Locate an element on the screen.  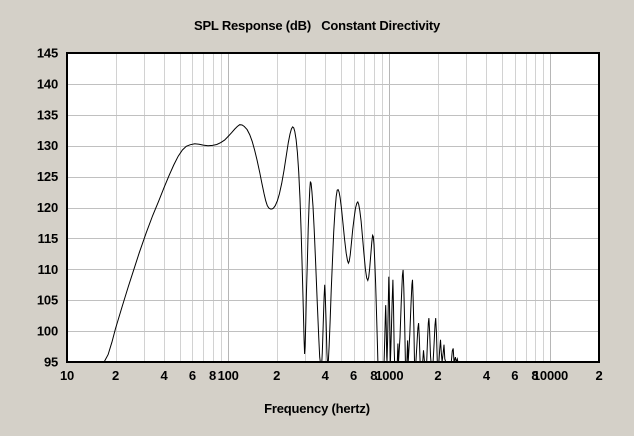
y-tick-label: 95 is located at coordinates (51, 362).